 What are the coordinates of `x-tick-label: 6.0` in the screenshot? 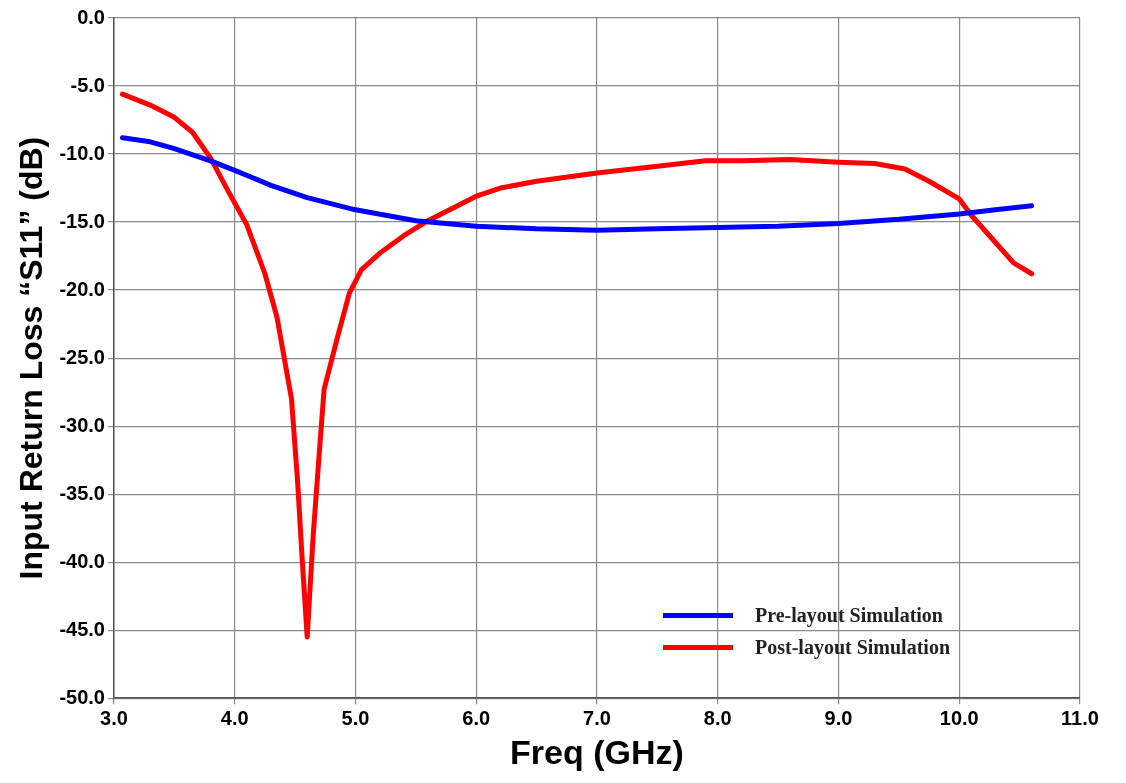 It's located at (476, 717).